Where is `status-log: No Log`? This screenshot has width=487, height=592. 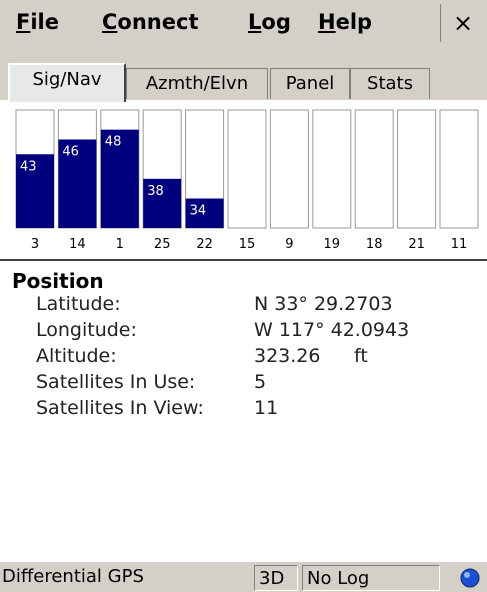
status-log: No Log is located at coordinates (371, 578).